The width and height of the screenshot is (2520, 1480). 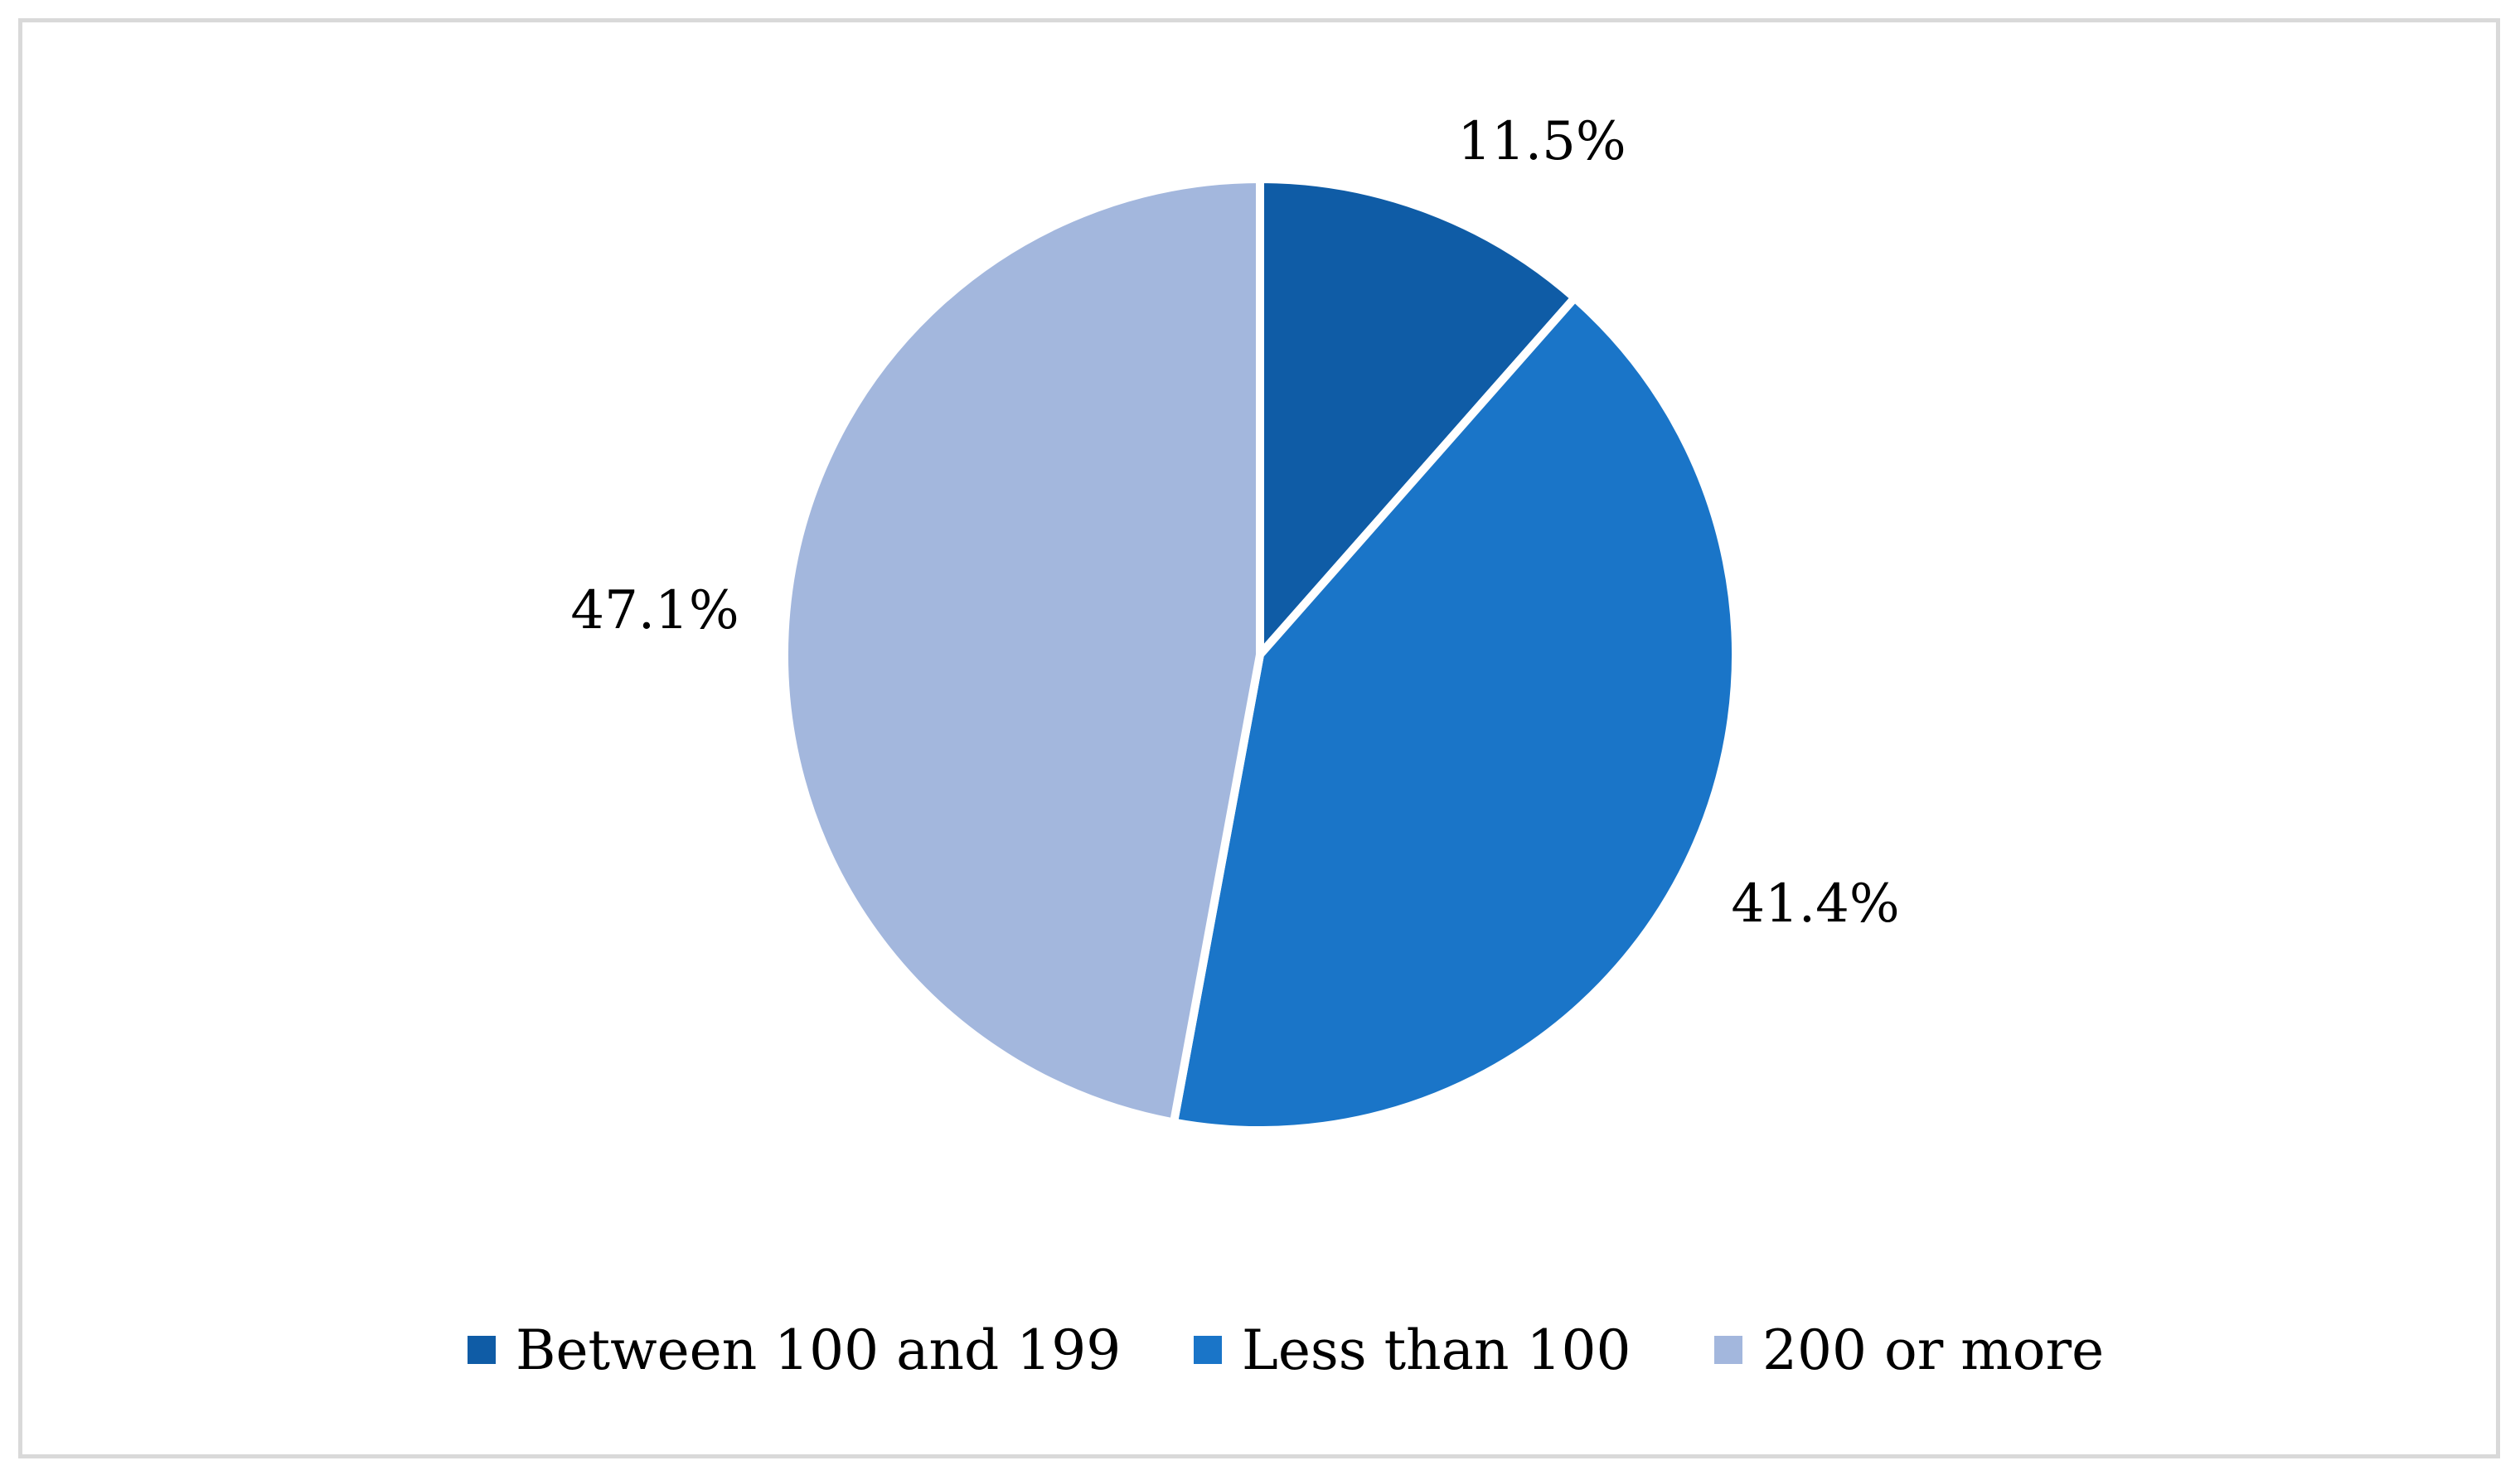 I want to click on legend-item-200-or-more: 200 or more, so click(x=1909, y=1350).